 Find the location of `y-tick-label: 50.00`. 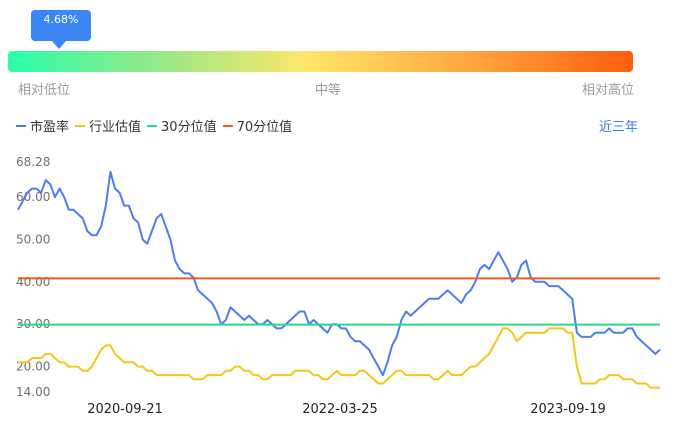

y-tick-label: 50.00 is located at coordinates (33, 239).